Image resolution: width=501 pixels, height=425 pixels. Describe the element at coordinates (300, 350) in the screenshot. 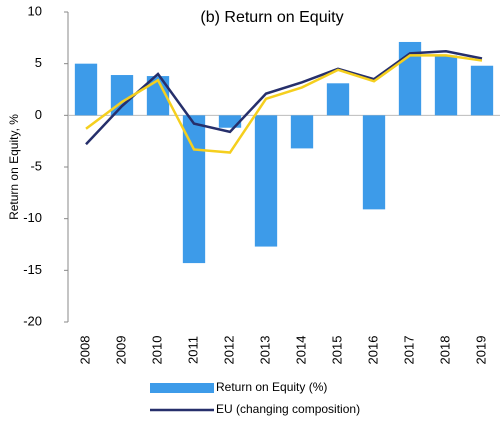

I see `x-tick-label: 2014` at that location.